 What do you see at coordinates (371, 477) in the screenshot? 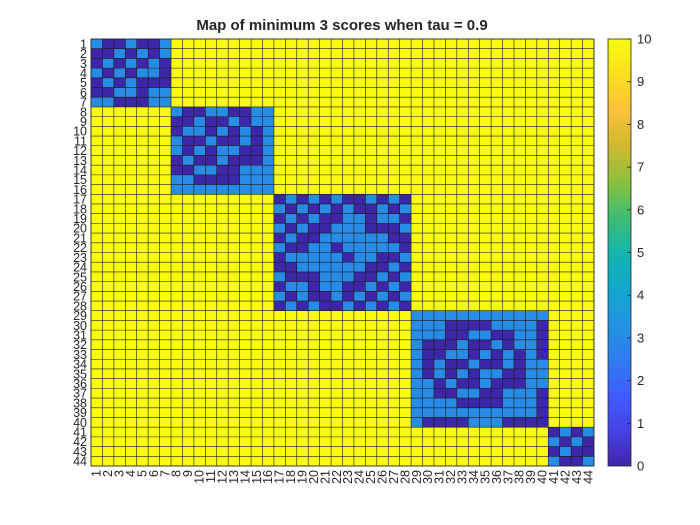
I see `x-tick-label: 25` at bounding box center [371, 477].